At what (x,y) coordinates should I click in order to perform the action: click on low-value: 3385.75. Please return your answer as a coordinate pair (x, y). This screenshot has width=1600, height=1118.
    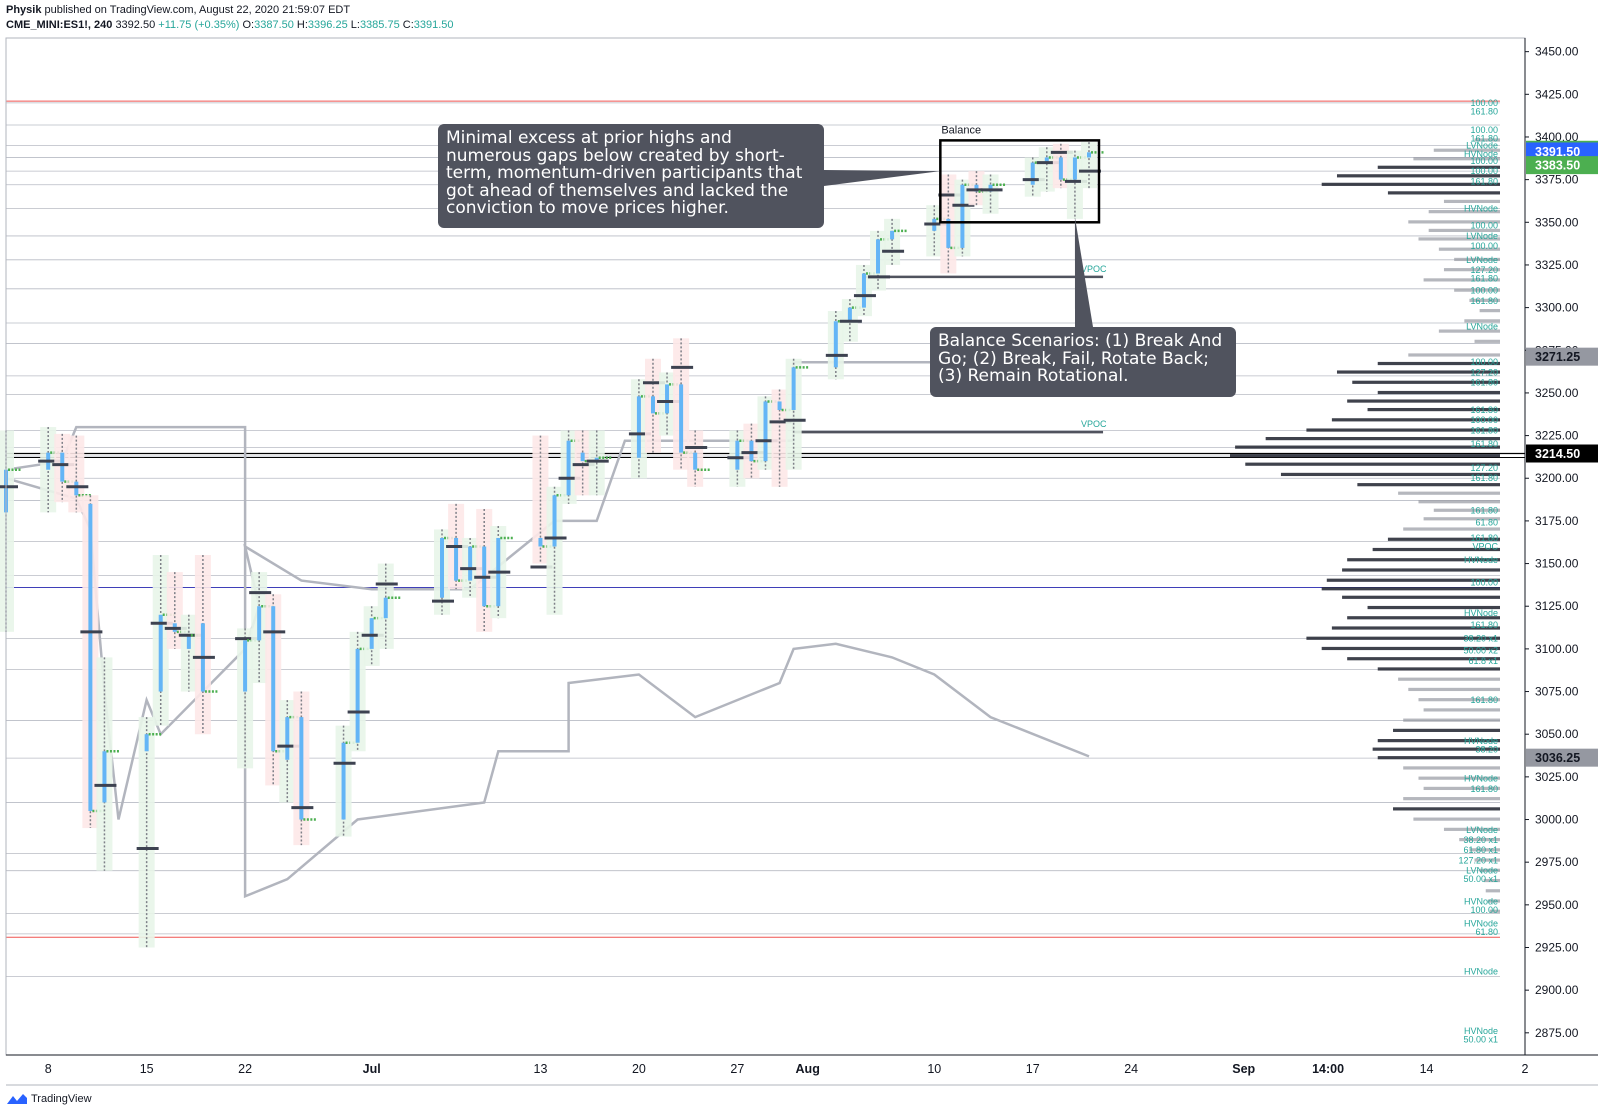
    Looking at the image, I should click on (379, 25).